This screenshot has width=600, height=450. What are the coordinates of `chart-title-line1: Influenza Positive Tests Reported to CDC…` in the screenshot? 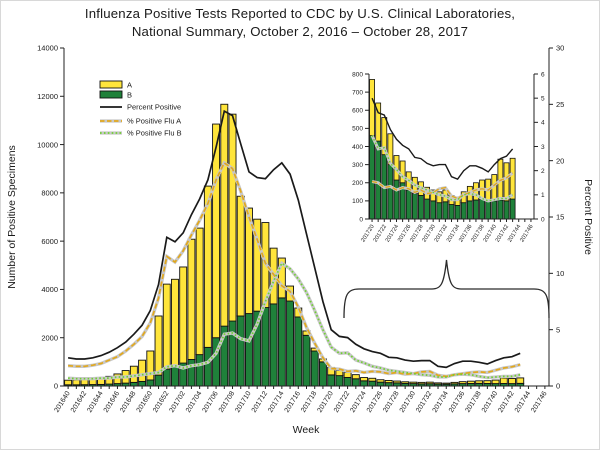 It's located at (300, 13).